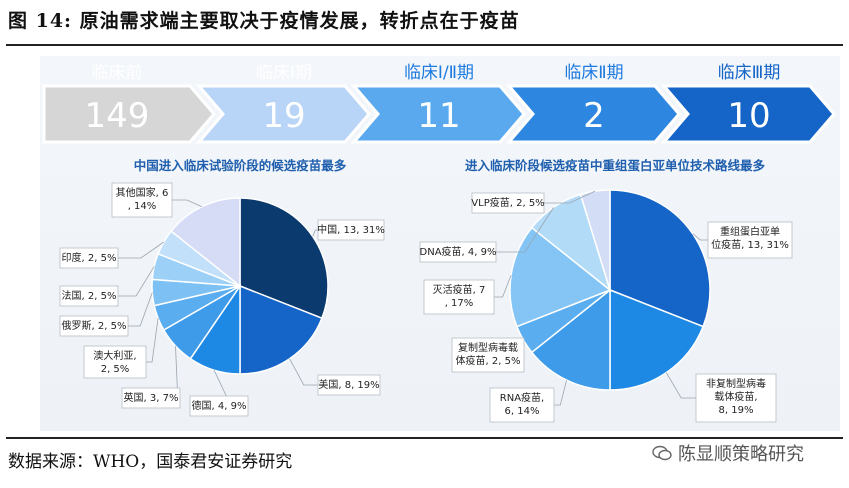 The height and width of the screenshot is (488, 849). I want to click on slice-label-line: 2, 5%, so click(115, 369).